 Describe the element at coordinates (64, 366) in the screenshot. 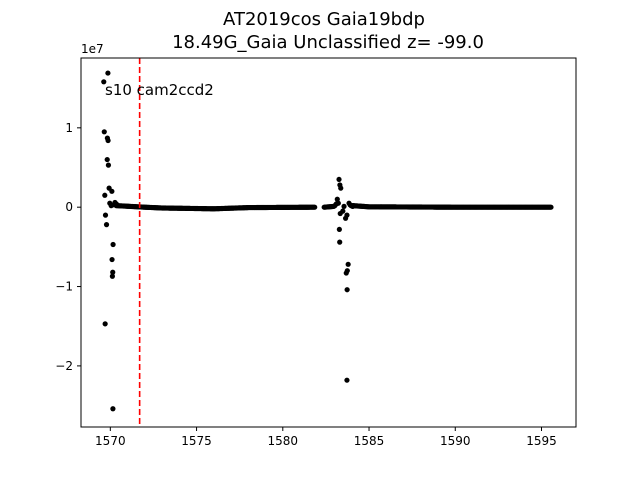

I see `y-tick-label: −2` at that location.